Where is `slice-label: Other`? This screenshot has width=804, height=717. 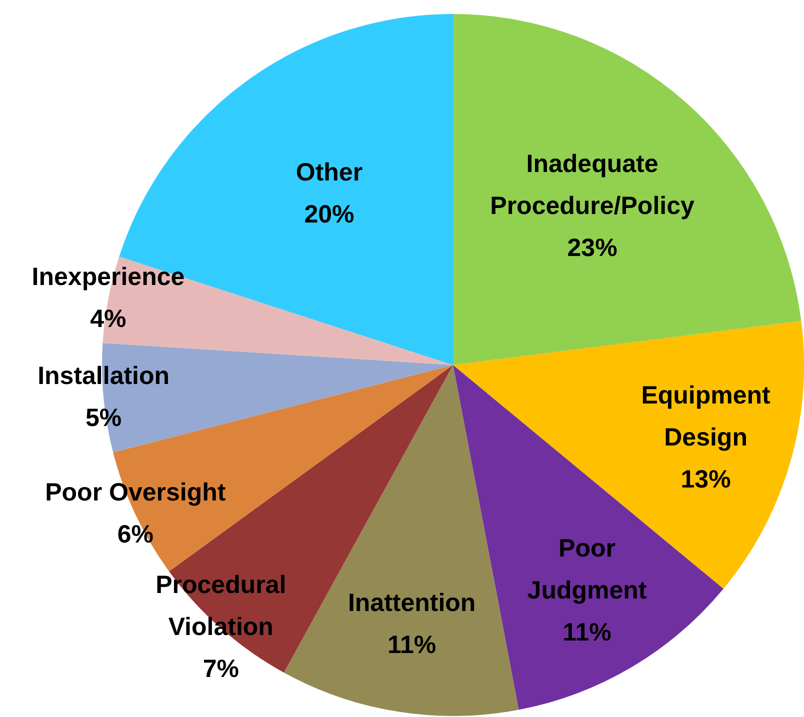 slice-label: Other is located at coordinates (329, 172).